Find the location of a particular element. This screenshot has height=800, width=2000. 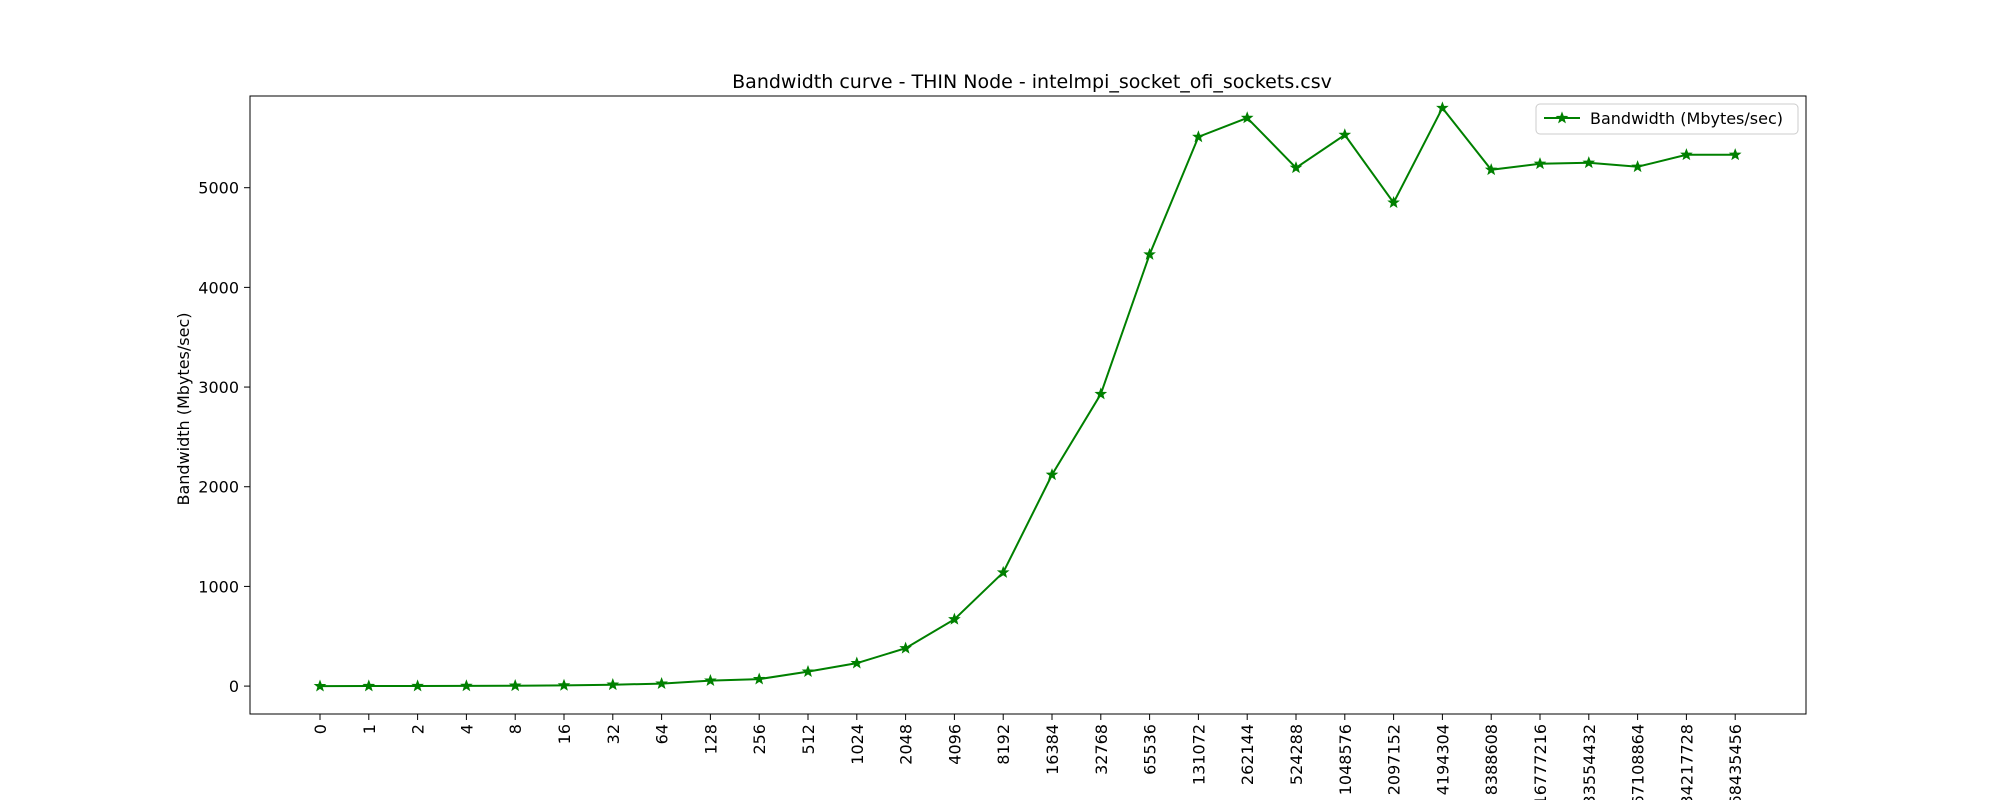

x-tick-label: 67108864 is located at coordinates (1638, 762).